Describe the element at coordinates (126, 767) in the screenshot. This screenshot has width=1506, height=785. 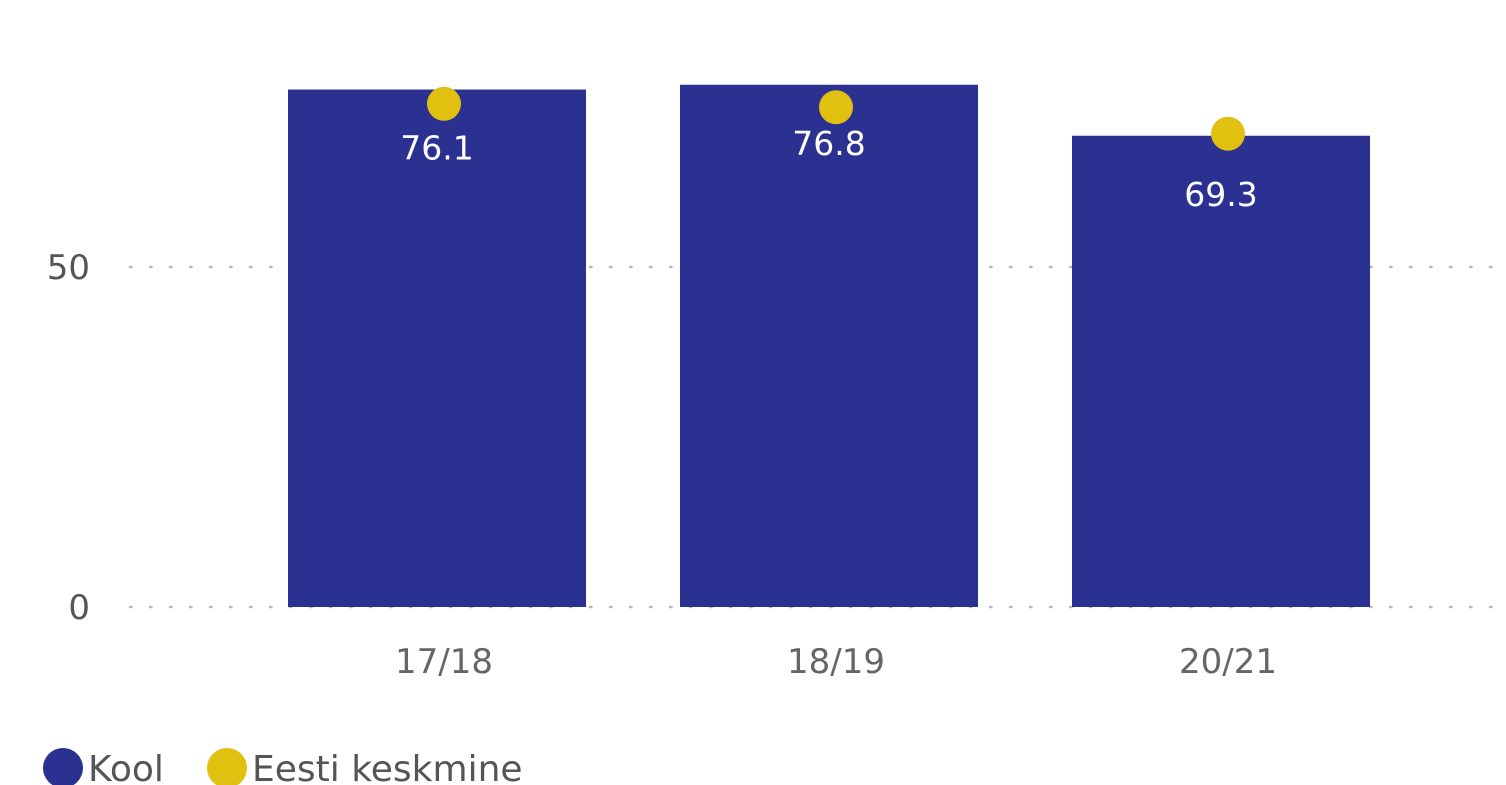
I see `legend-label-kool: Kool` at that location.